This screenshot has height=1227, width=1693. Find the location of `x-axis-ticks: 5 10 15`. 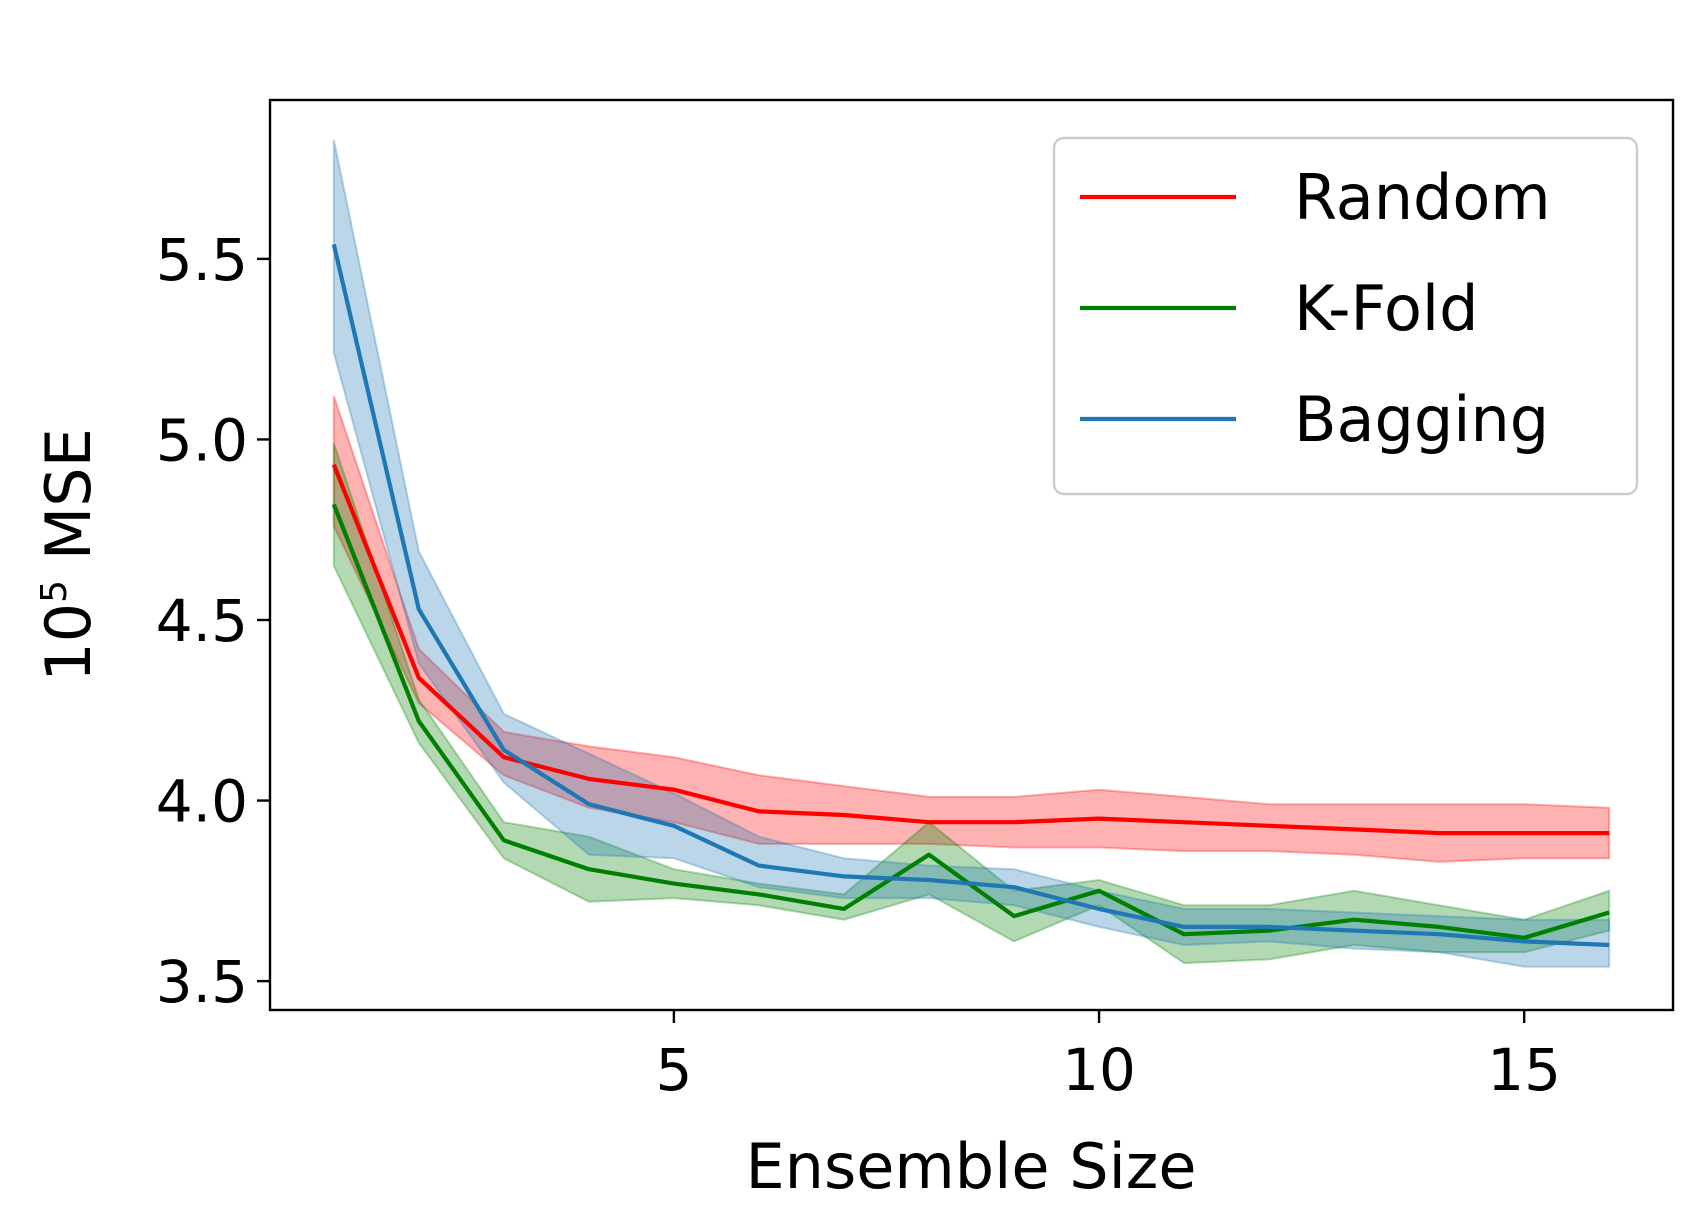

x-axis-ticks: 5 10 15 is located at coordinates (1108, 1057).